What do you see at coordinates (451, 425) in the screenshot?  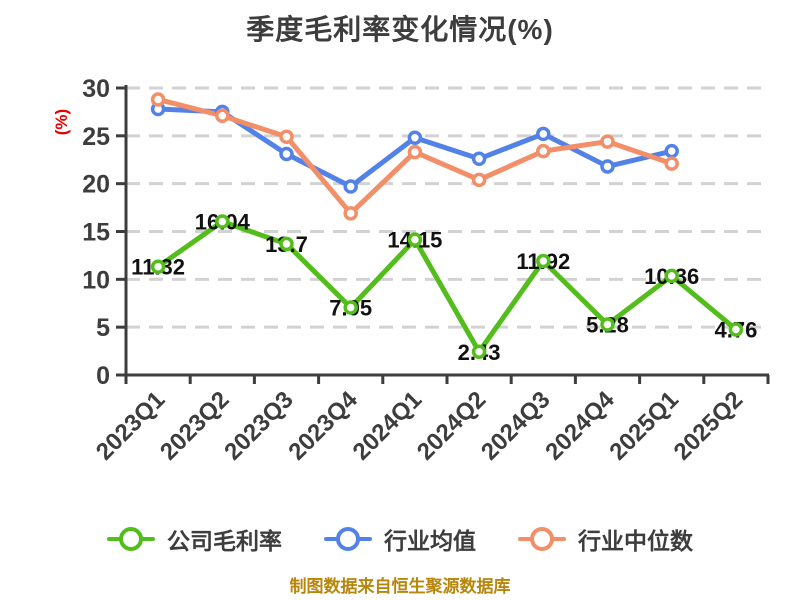 I see `x-tick-label: 2024Q2` at bounding box center [451, 425].